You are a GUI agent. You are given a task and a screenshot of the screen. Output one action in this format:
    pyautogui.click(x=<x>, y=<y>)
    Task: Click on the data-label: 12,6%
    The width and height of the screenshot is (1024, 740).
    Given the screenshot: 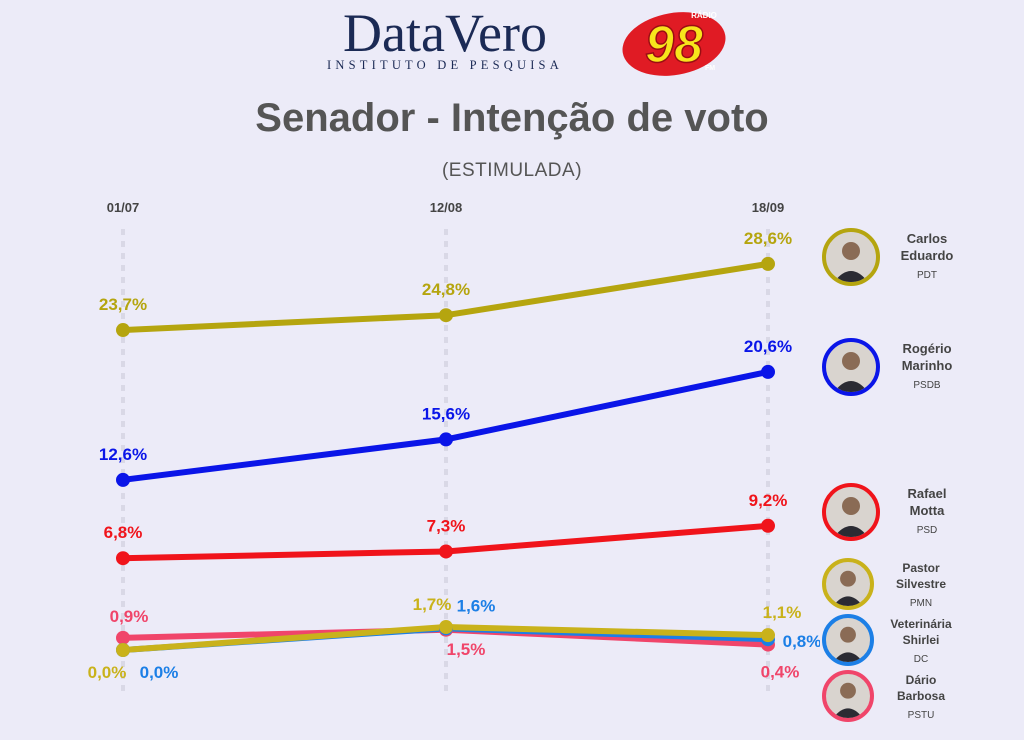 What is the action you would take?
    pyautogui.click(x=123, y=454)
    